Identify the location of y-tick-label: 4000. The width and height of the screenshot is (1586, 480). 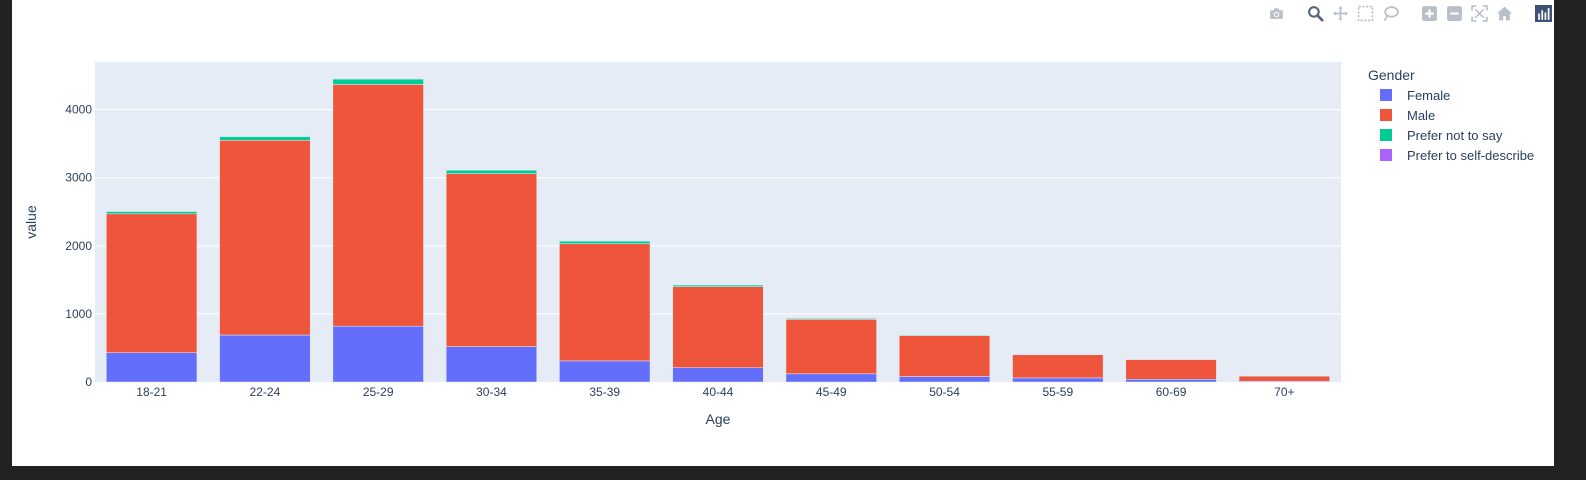
(78, 110).